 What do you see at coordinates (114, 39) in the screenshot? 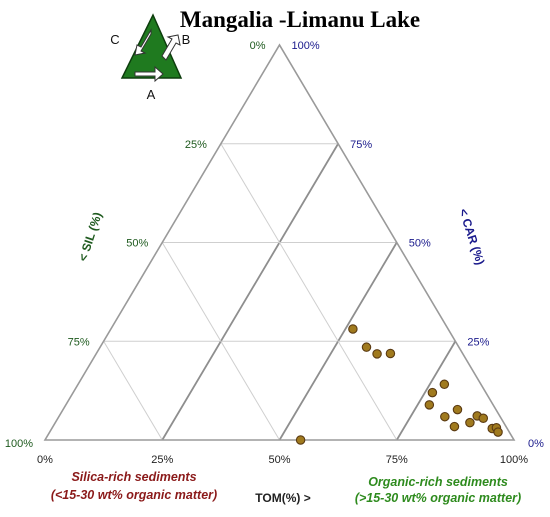
I see `legend-letter-c: C` at bounding box center [114, 39].